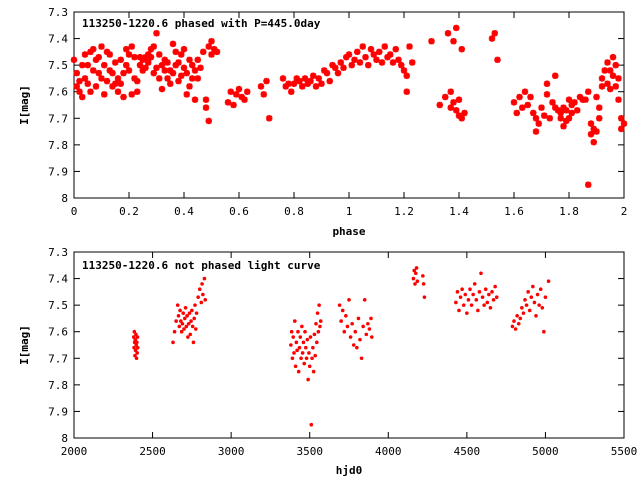 Image resolution: width=640 pixels, height=480 pixels. Describe the element at coordinates (569, 211) in the screenshot. I see `phased-x-tick-label: 1.8` at that location.